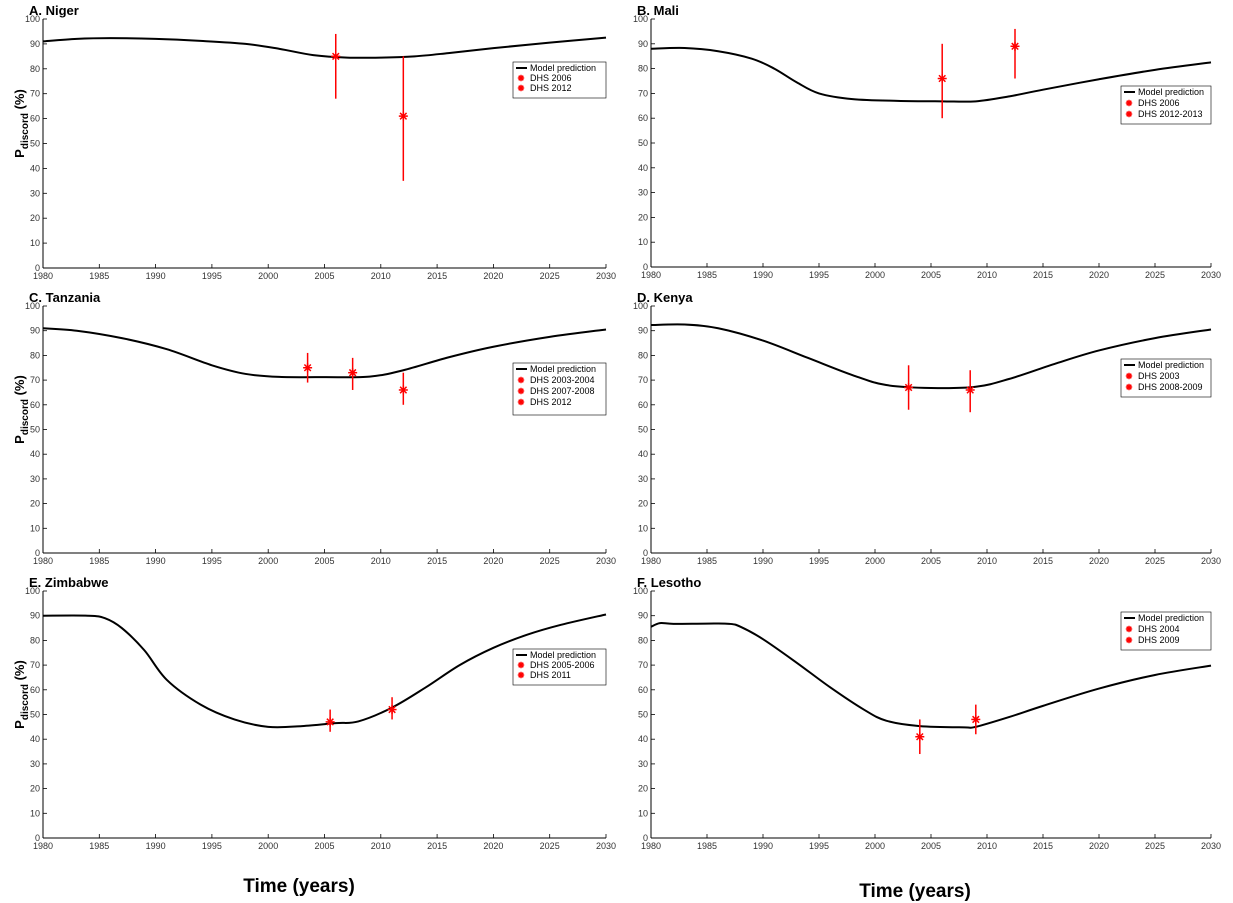  Describe the element at coordinates (1170, 387) in the screenshot. I see `legend-label: DHS 2008-2009` at that location.